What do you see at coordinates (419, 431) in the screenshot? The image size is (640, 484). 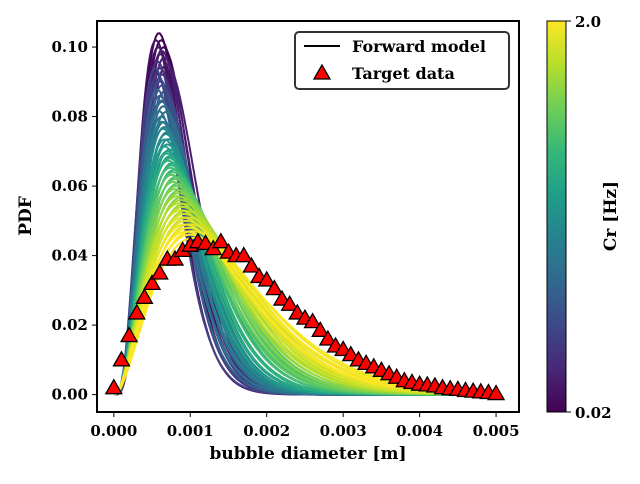 I see `x-tick-label: 0.004` at bounding box center [419, 431].